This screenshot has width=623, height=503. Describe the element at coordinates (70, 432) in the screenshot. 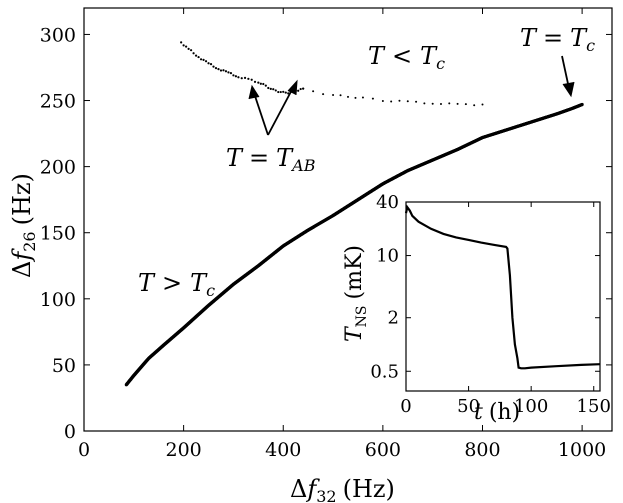

I see `y-tick-label: 0` at that location.